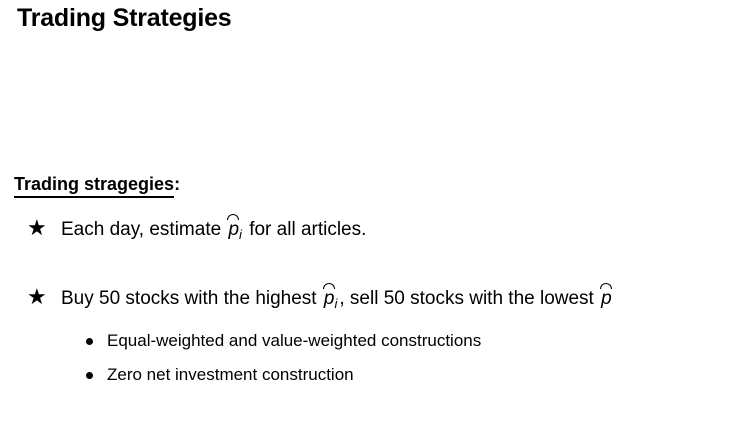  I want to click on item-text-before: Each day, estimate, so click(144, 229).